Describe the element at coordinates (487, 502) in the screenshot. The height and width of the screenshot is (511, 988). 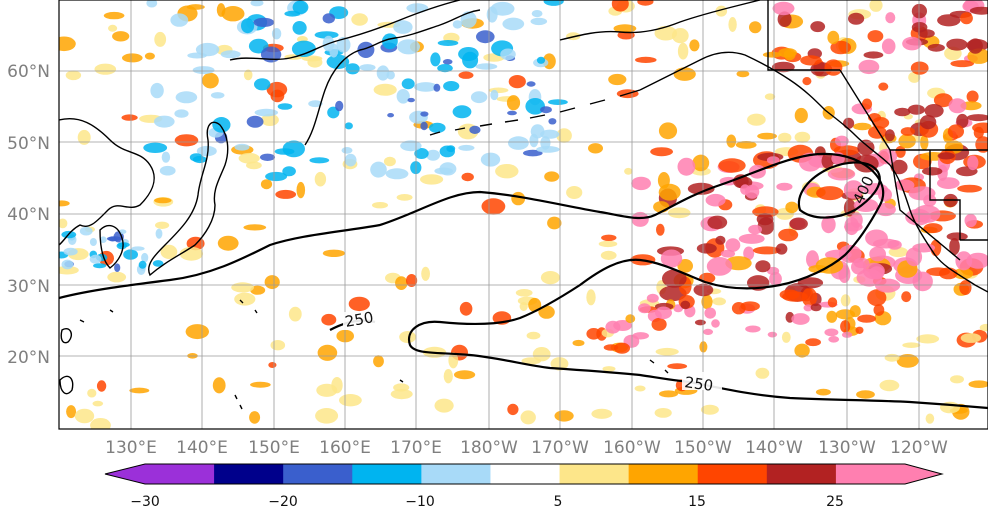
I see `colorbar-labels: −30 −20 −10 5 15 25` at that location.